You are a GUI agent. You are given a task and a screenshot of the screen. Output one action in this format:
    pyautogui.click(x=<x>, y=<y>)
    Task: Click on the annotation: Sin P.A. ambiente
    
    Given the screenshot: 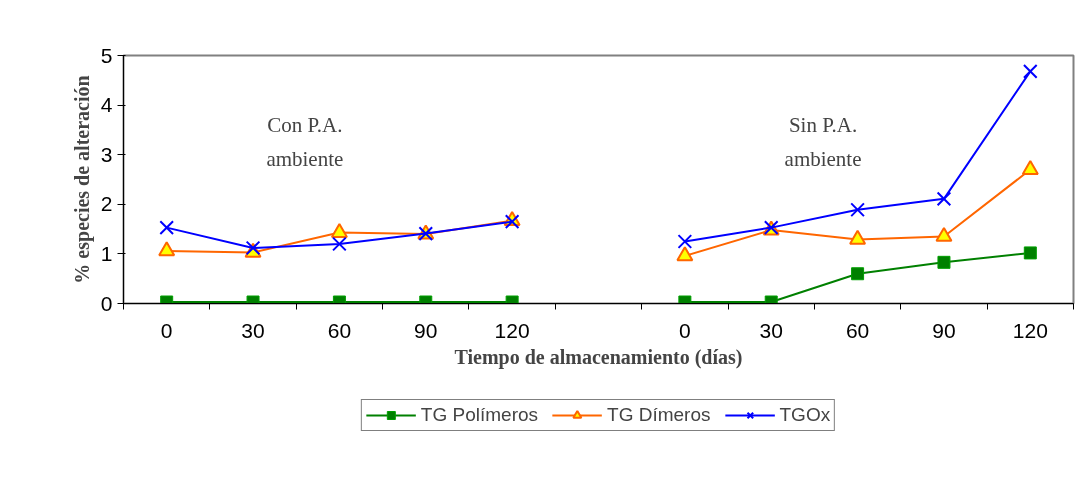 What is the action you would take?
    pyautogui.click(x=823, y=142)
    